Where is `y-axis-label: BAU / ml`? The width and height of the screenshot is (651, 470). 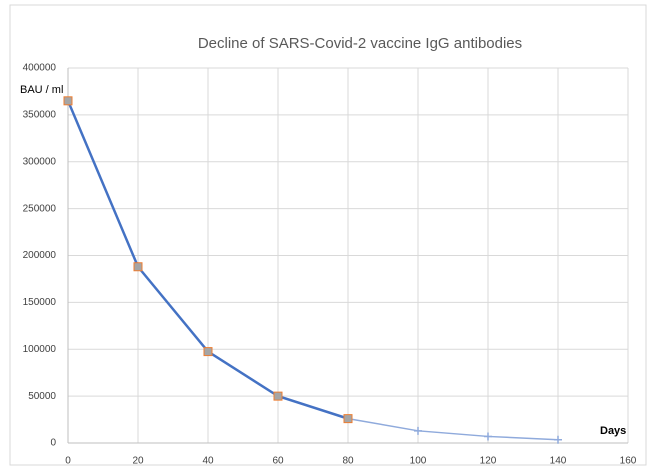
y-axis-label: BAU / ml is located at coordinates (41, 90).